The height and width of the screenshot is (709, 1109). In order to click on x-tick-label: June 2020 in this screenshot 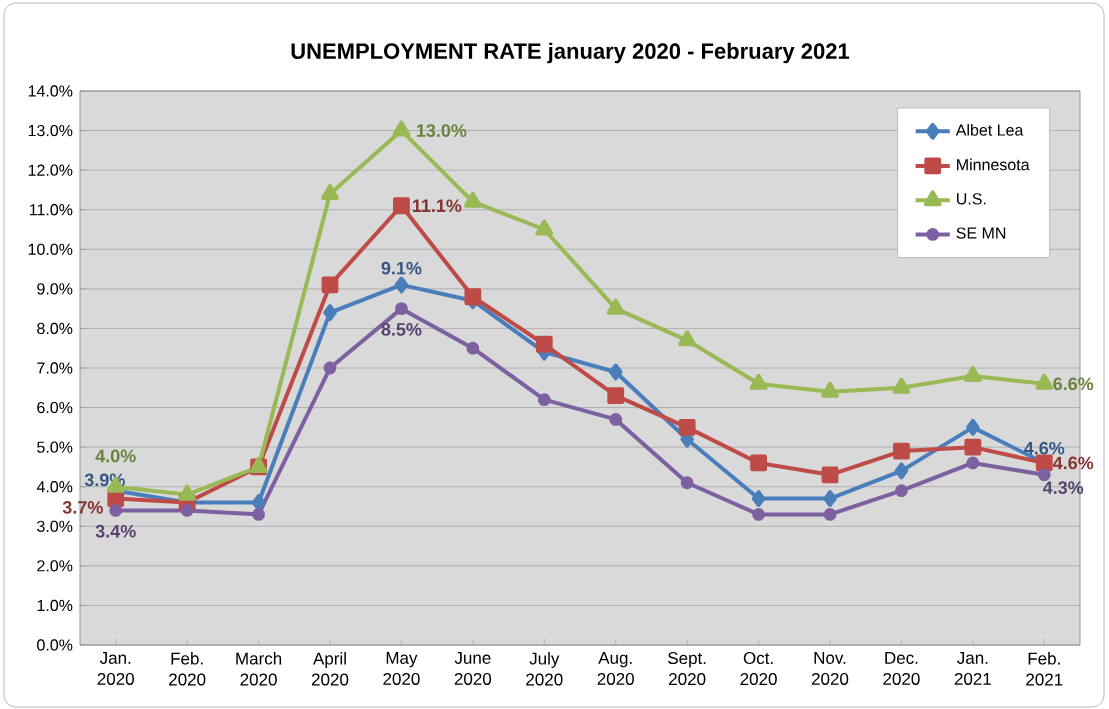, I will do `click(473, 668)`.